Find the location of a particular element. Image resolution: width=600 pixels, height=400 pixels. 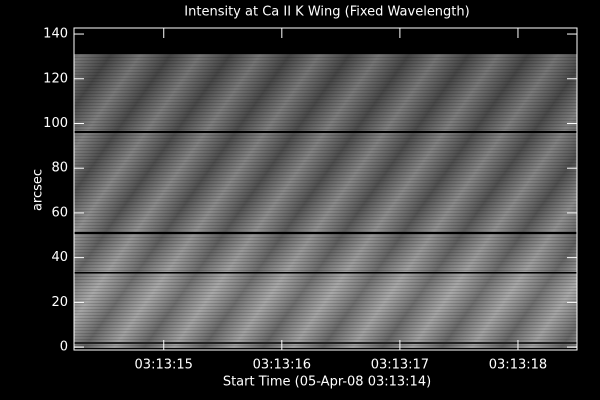

y-tick-label: 120 is located at coordinates (55, 78).